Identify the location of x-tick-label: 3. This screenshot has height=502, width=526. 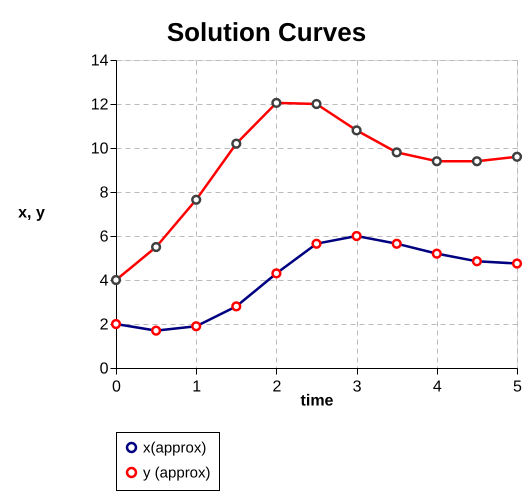
(357, 387).